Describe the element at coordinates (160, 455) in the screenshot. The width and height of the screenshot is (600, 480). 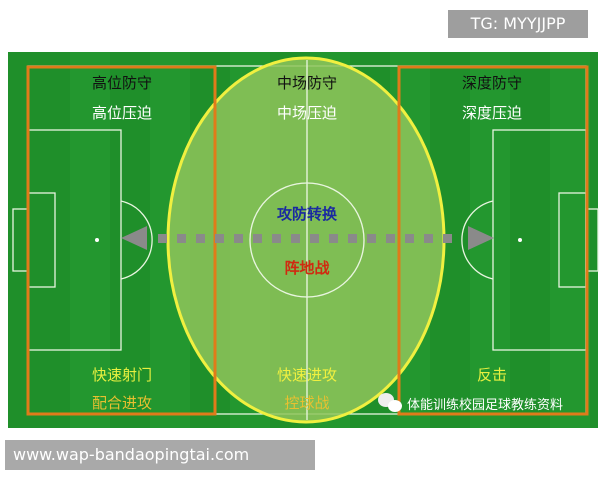
I see `watermark-url: www.wap-bandaopingtai.com` at that location.